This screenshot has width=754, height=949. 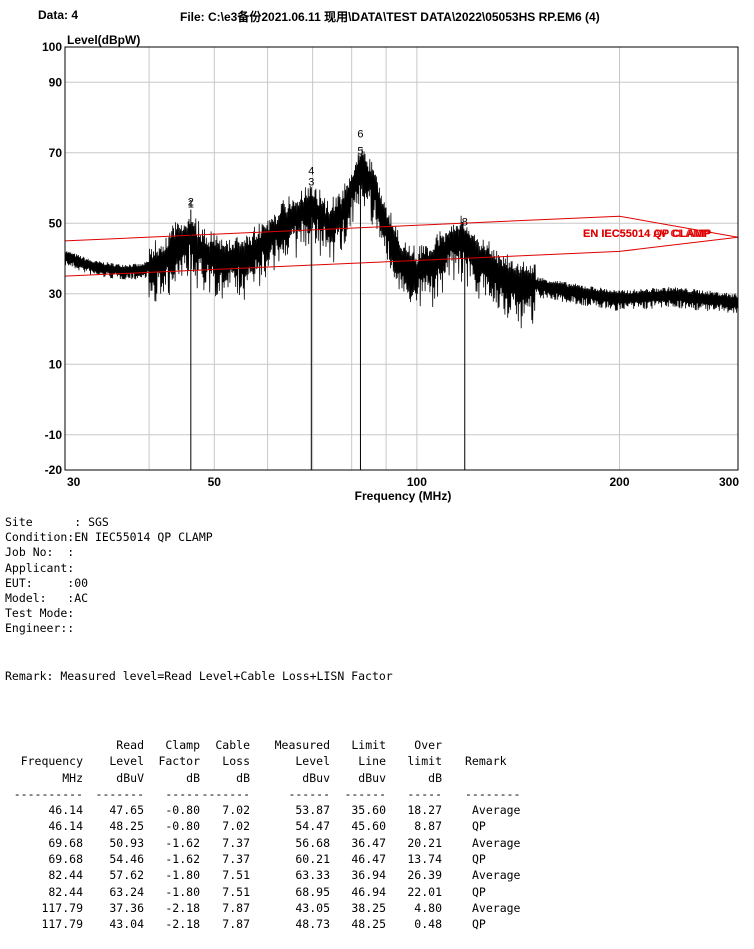 I want to click on x-axis-label: Frequency (MHz), so click(x=403, y=496).